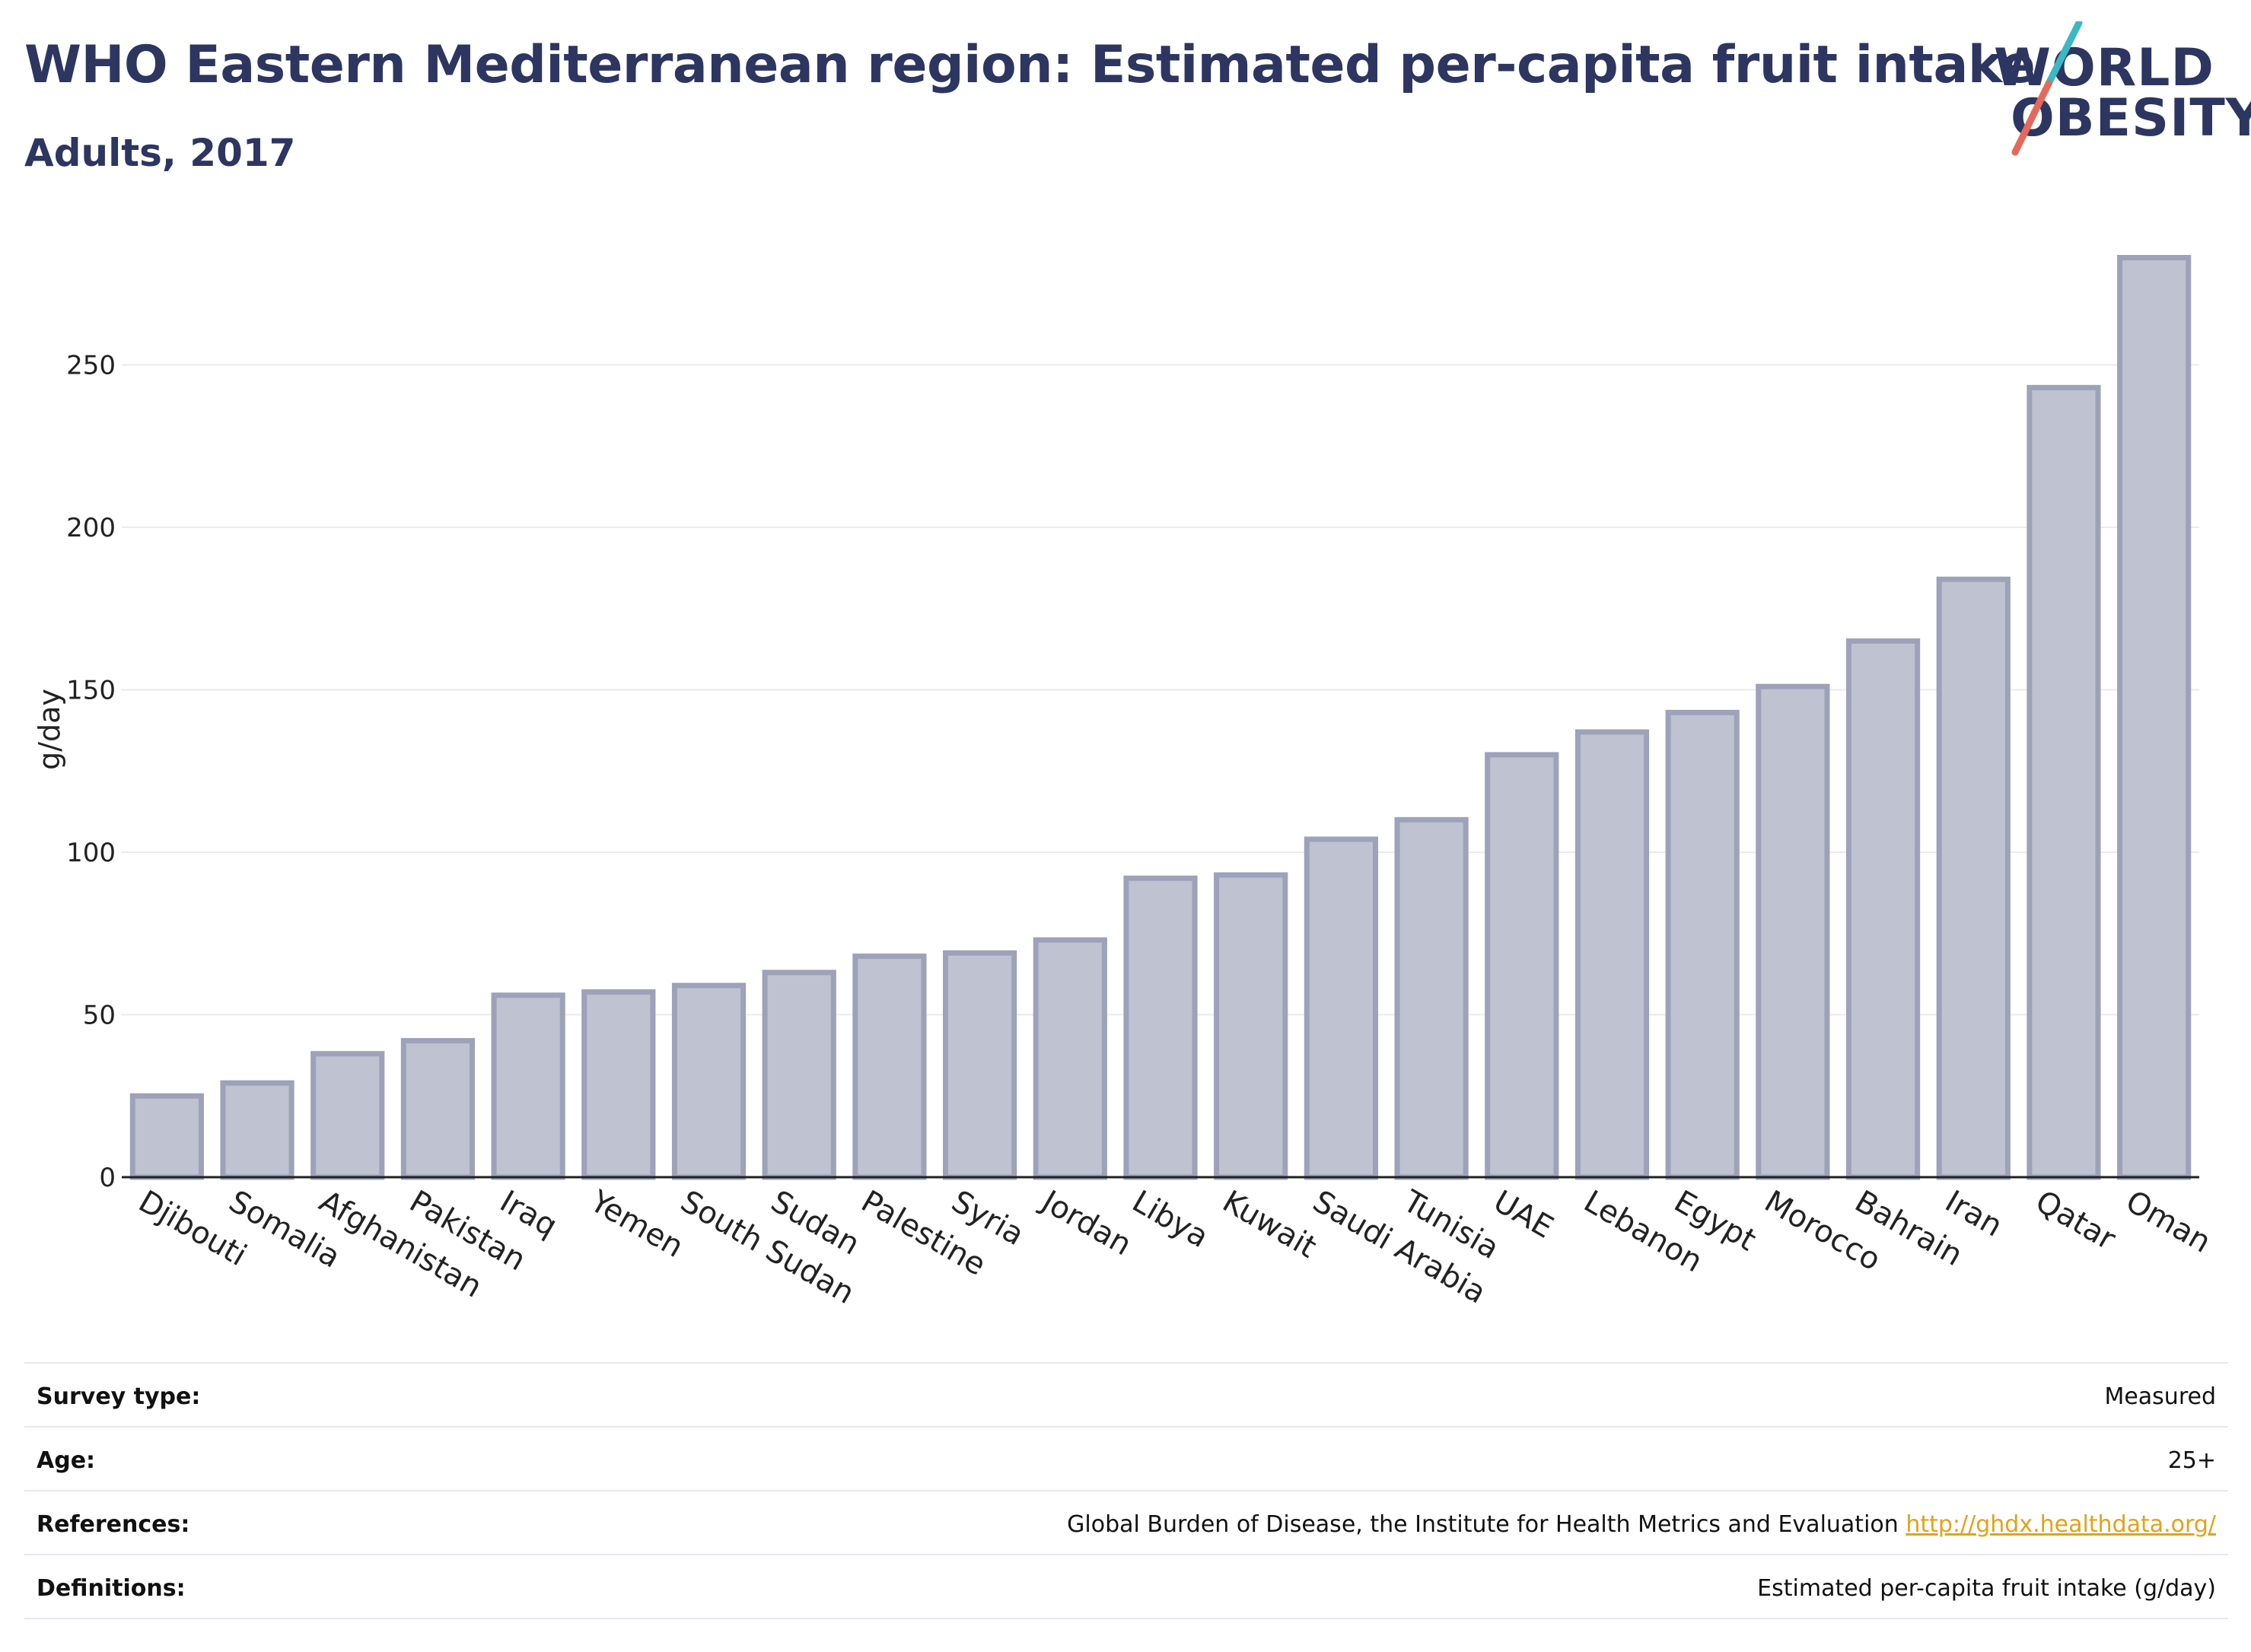 This screenshot has width=2251, height=1652. I want to click on y-axis-label: g/day, so click(49, 729).